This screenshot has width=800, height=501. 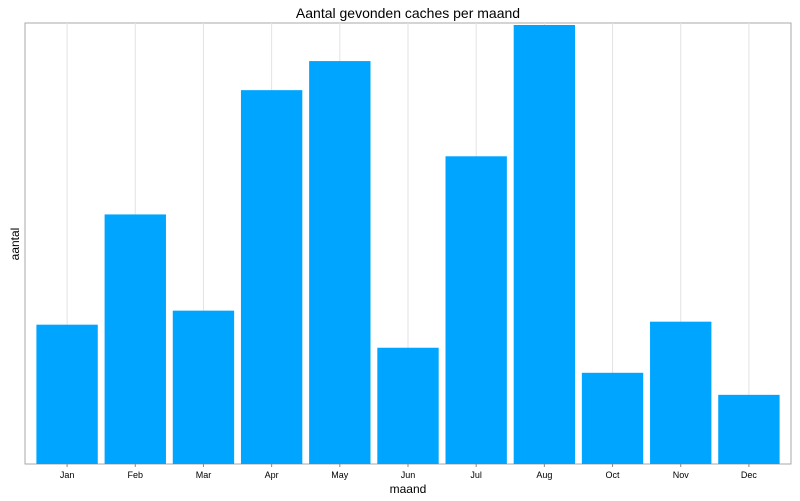 I want to click on bar-feb, so click(x=135, y=339).